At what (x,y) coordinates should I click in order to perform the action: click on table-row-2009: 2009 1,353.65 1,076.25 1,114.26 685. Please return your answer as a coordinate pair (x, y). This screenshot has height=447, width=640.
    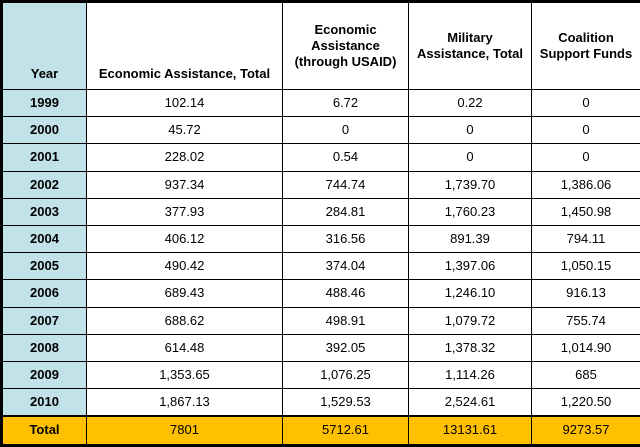
    Looking at the image, I should click on (320, 375).